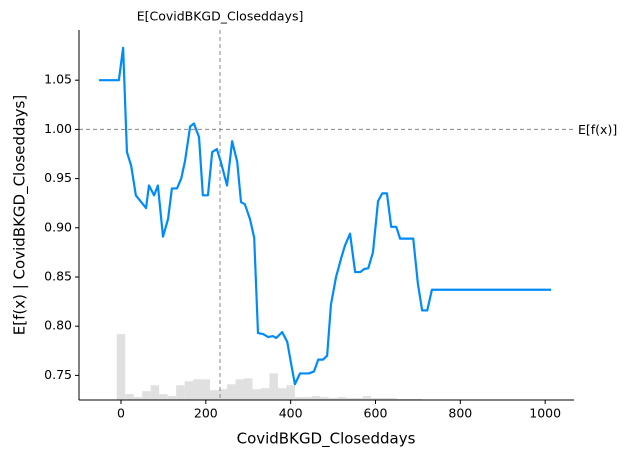  What do you see at coordinates (460, 413) in the screenshot?
I see `x-tick-label: 800` at bounding box center [460, 413].